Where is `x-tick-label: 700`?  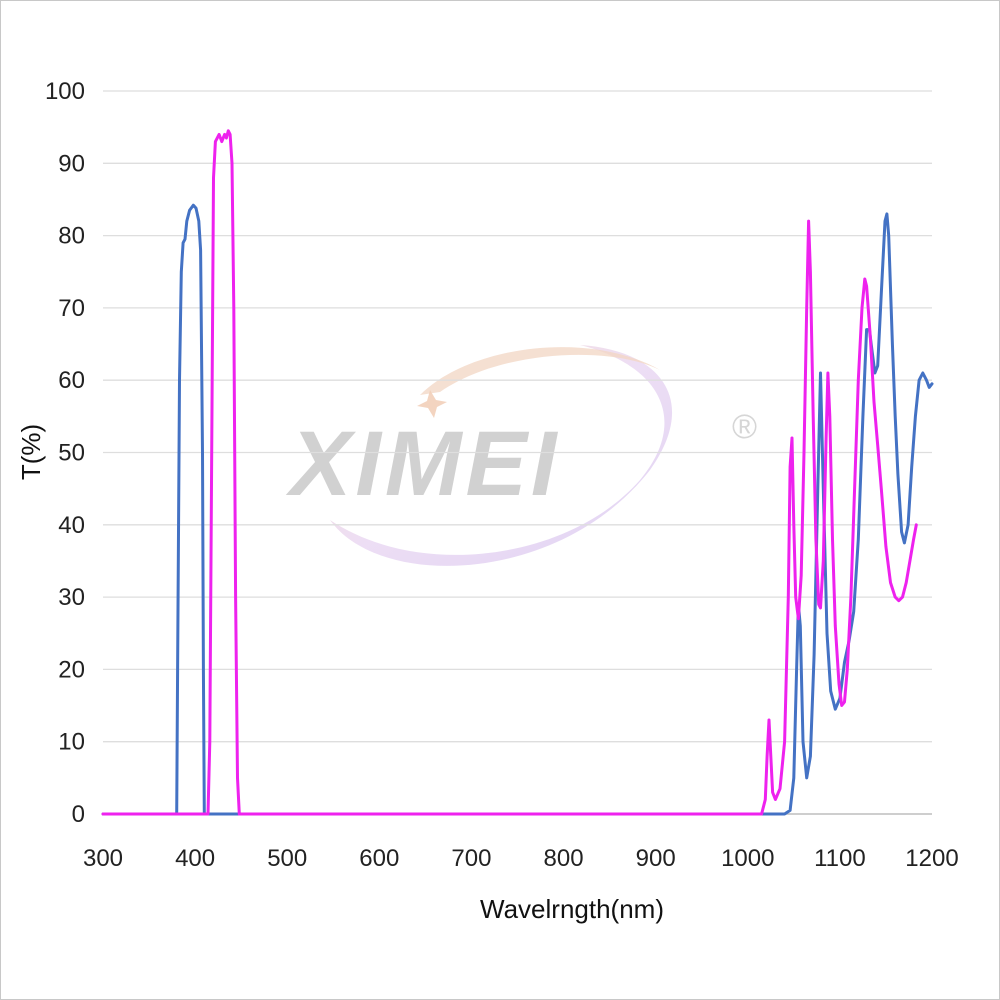
x-tick-label: 700 is located at coordinates (471, 858).